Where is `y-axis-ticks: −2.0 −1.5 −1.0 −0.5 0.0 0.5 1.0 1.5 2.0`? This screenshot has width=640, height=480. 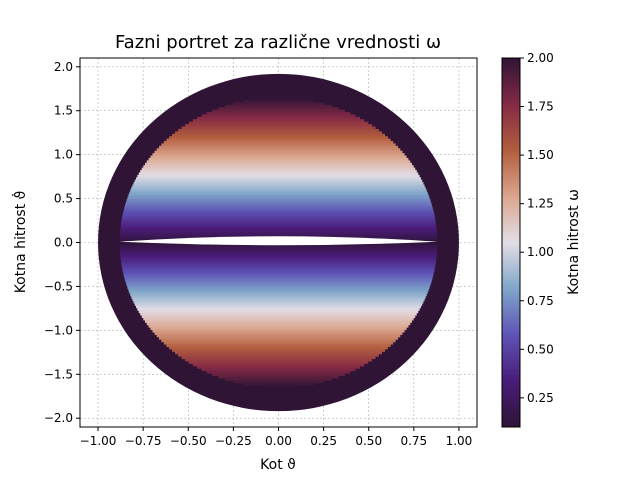 y-axis-ticks: −2.0 −1.5 −1.0 −0.5 0.0 0.5 1.0 1.5 2.0 is located at coordinates (62, 242).